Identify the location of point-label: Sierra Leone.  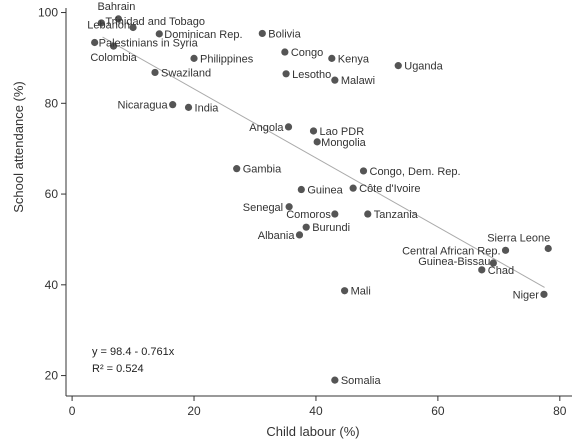
(518, 239).